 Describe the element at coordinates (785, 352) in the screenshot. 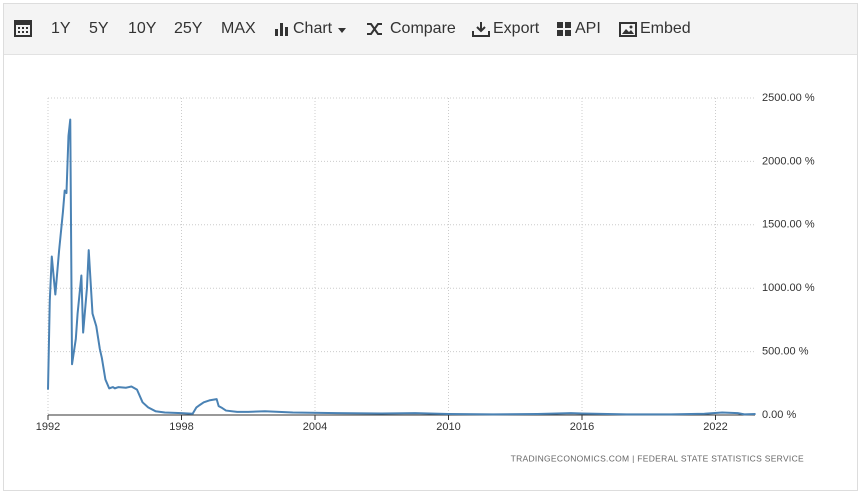

I see `y-tick-label: 500.00 %` at that location.